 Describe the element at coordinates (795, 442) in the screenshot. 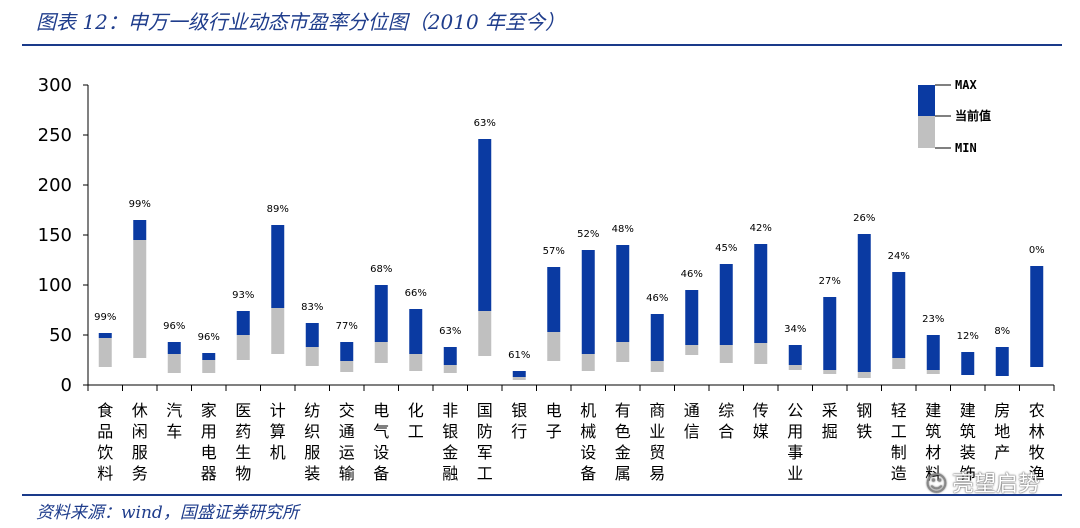

I see `category-label: 公用事业` at that location.